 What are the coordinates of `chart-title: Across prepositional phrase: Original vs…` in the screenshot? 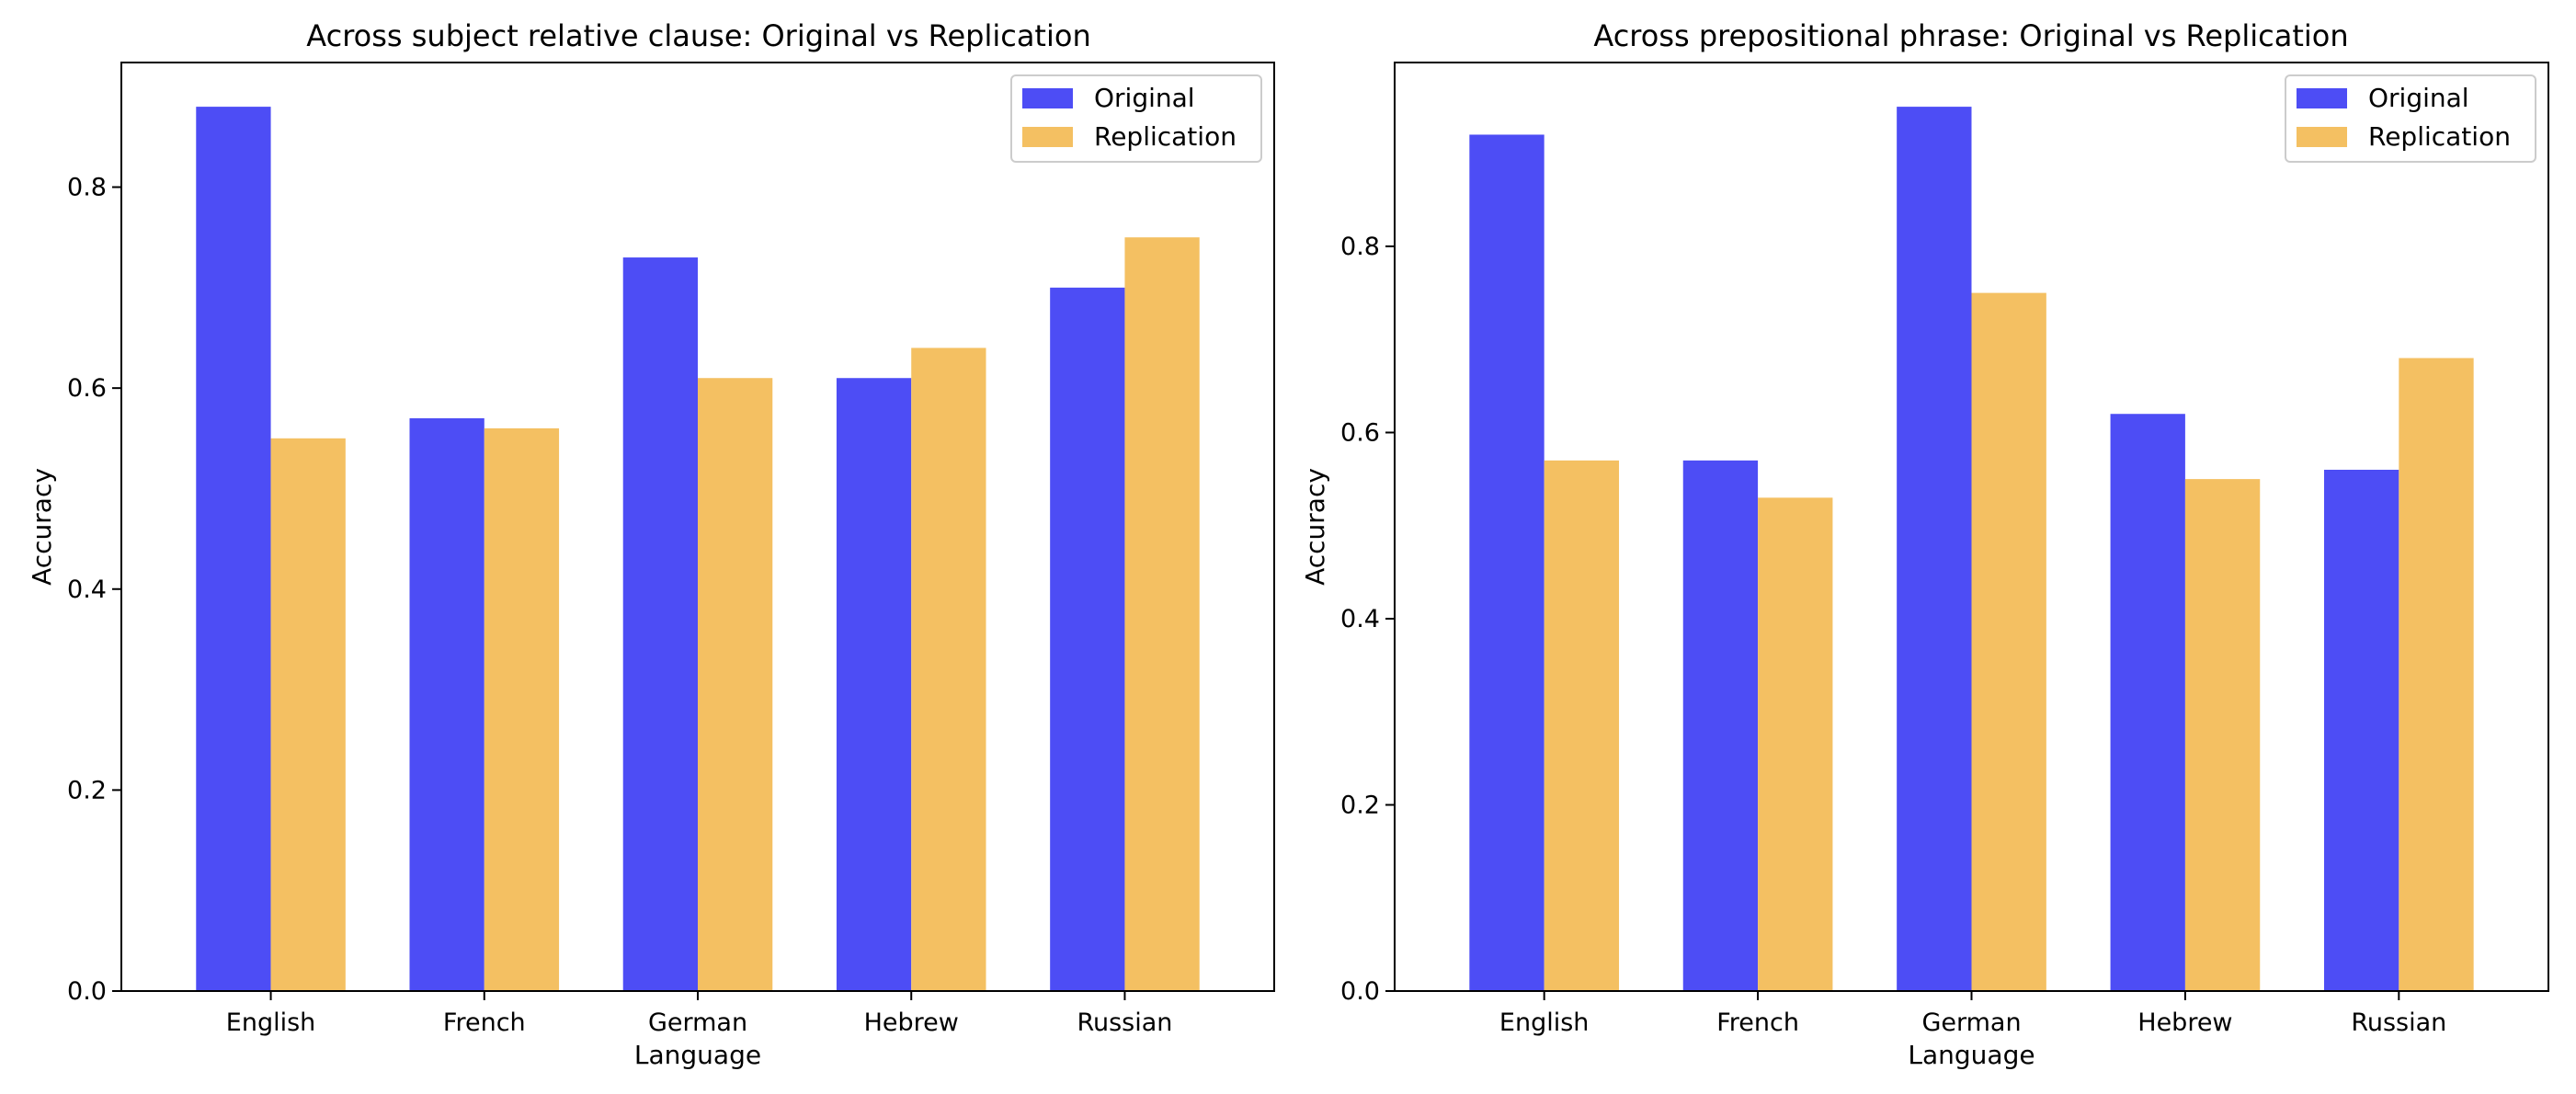 It's located at (1970, 35).